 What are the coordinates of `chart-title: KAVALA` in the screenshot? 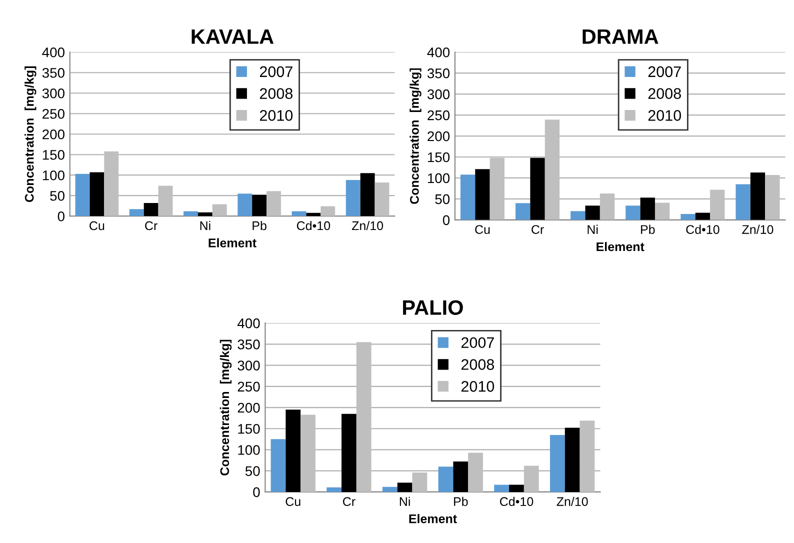 It's located at (233, 36).